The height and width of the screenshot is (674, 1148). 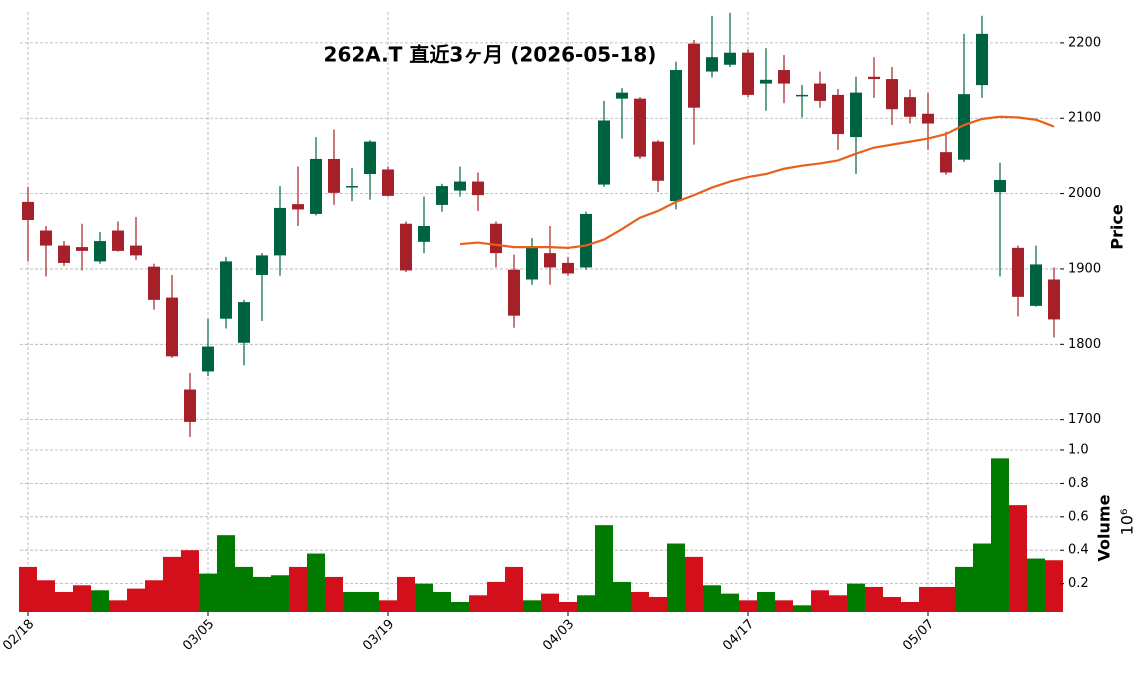 What do you see at coordinates (198, 635) in the screenshot?
I see `x-tick-label: 03/05` at bounding box center [198, 635].